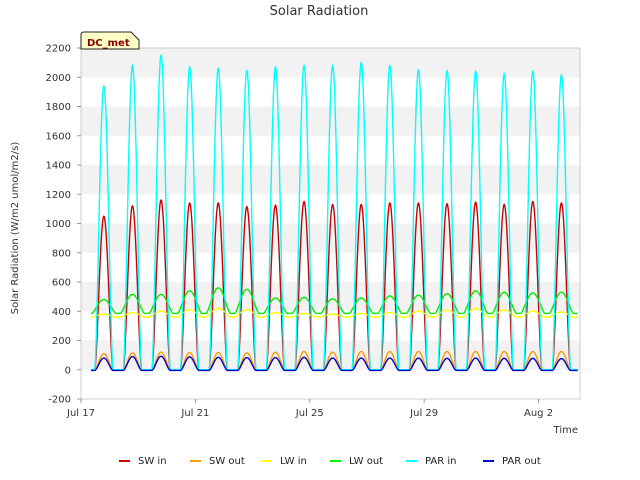 This screenshot has width=640, height=480. What do you see at coordinates (194, 413) in the screenshot?
I see `x-tick-label: Jul 21` at bounding box center [194, 413].